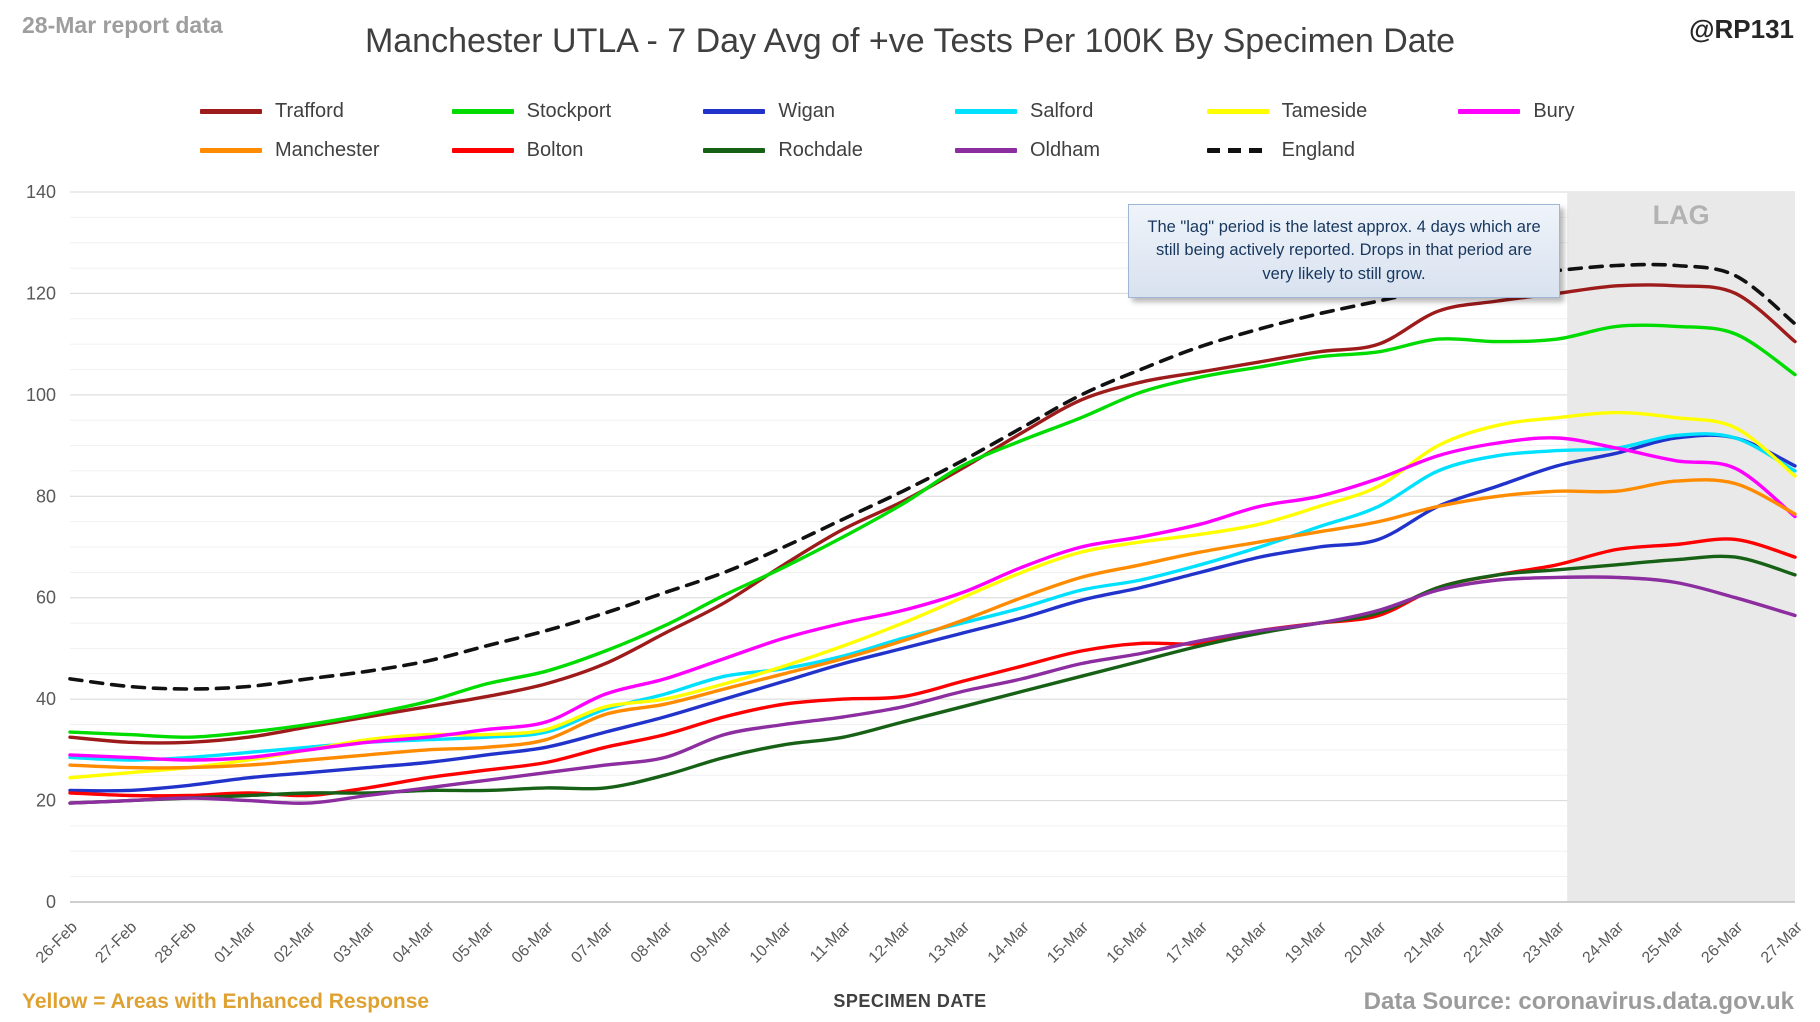  I want to click on y-axis-tick-label: 0, so click(51, 902).